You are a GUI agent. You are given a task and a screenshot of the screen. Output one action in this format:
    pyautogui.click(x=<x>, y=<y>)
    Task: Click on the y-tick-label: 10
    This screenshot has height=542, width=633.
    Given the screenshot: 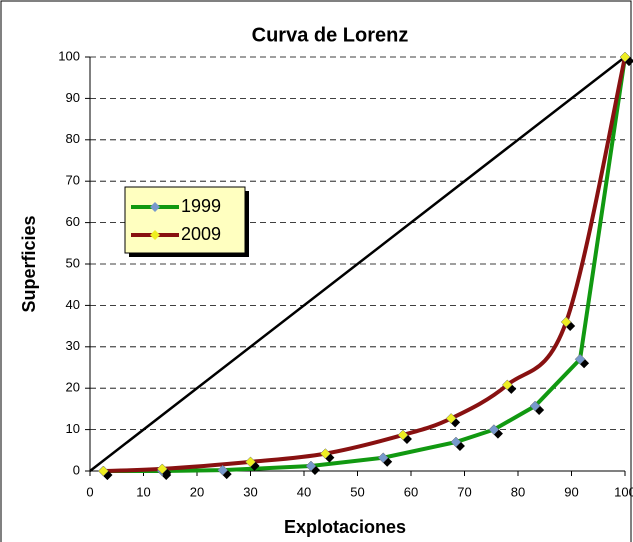 What is the action you would take?
    pyautogui.click(x=73, y=428)
    